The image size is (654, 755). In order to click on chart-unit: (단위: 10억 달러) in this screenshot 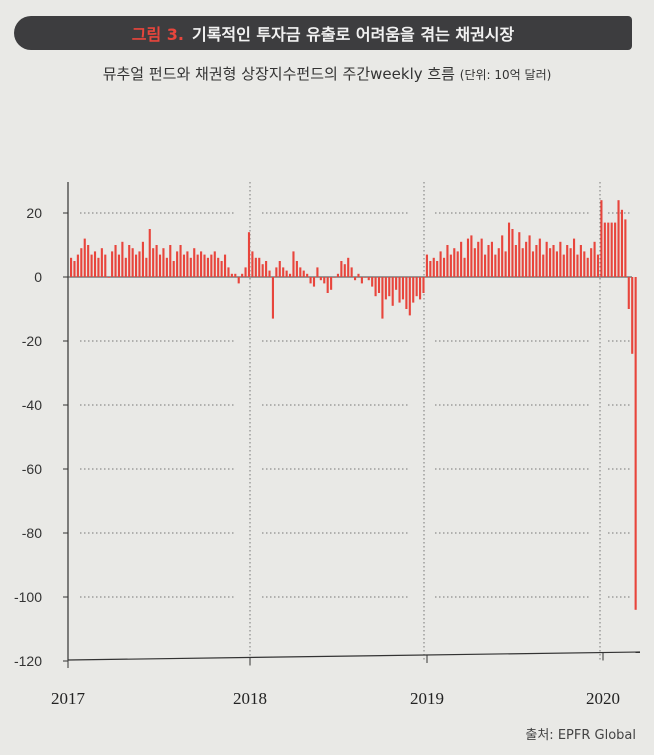, I will do `click(505, 75)`.